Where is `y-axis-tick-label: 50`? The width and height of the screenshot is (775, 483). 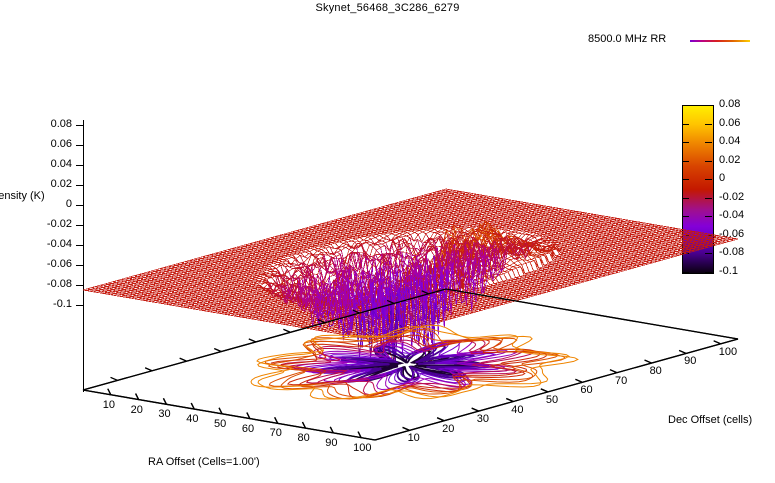
y-axis-tick-label: 50 is located at coordinates (552, 399).